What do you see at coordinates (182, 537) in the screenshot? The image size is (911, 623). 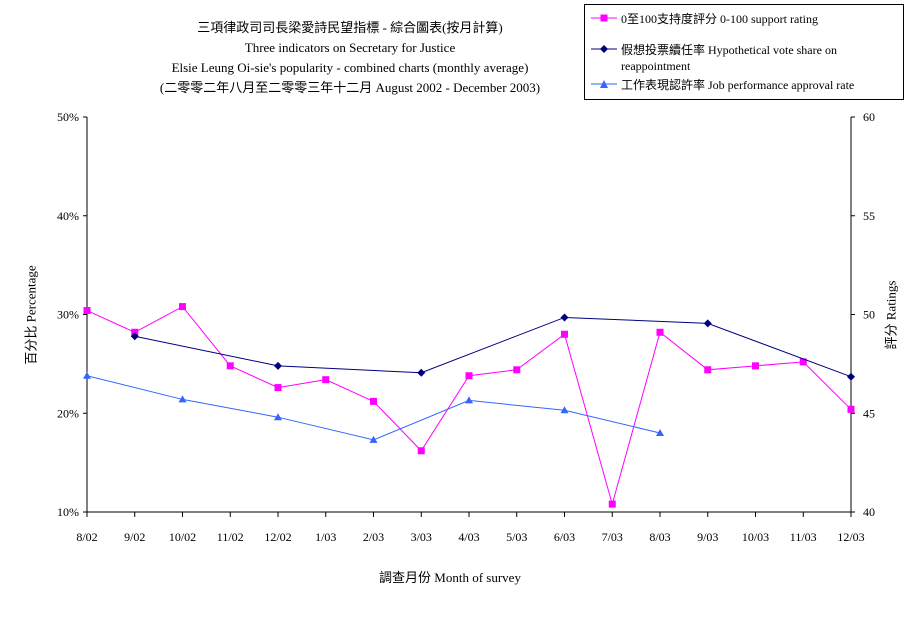 I see `x-tick-label: 10/02` at bounding box center [182, 537].